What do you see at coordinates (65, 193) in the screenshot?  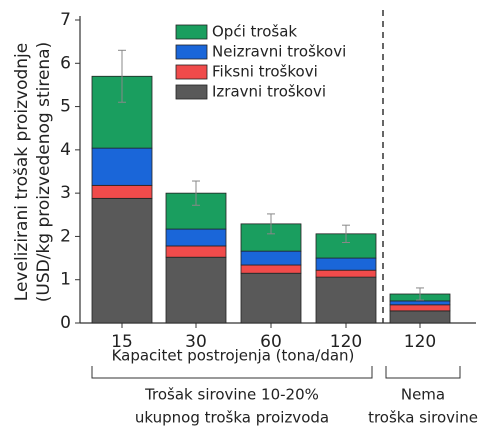 I see `y-tick-label: 3` at bounding box center [65, 193].